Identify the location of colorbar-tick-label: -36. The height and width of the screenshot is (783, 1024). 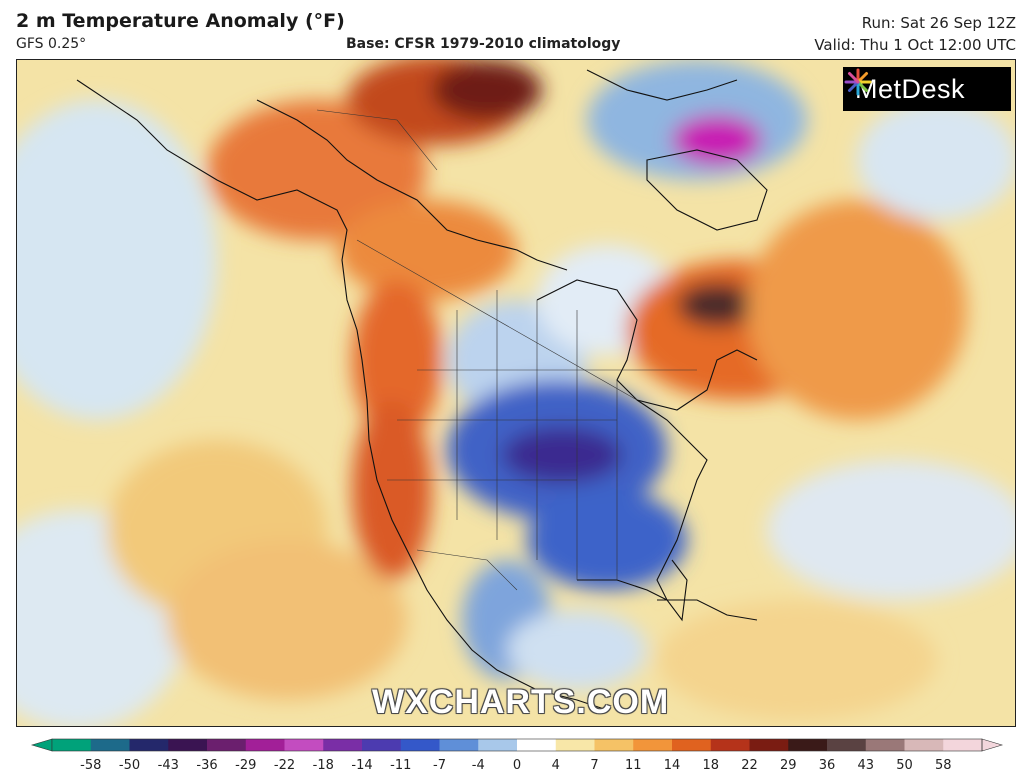
(207, 765).